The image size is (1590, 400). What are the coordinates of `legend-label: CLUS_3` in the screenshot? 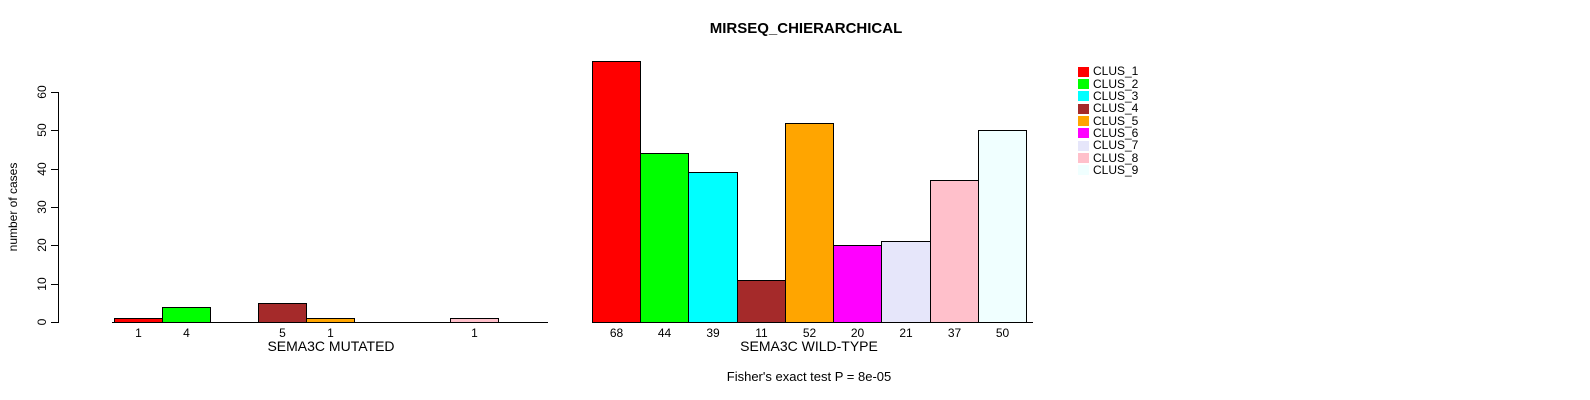 It's located at (1116, 96).